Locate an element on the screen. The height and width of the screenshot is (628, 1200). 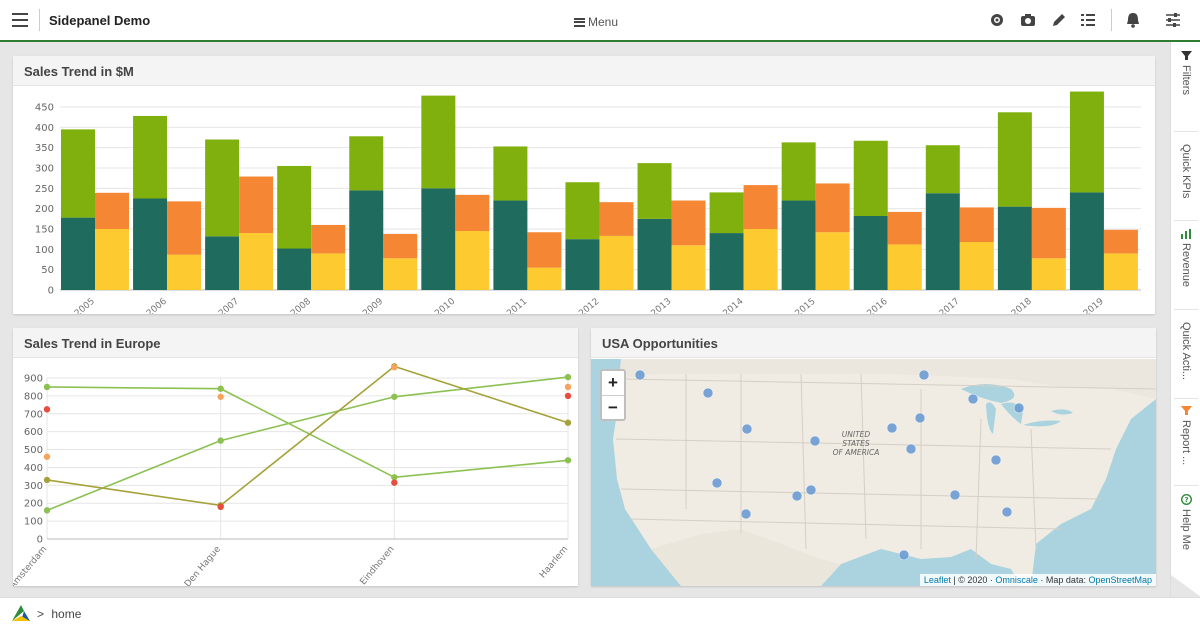
rail-filters: Filters is located at coordinates (1185, 72).